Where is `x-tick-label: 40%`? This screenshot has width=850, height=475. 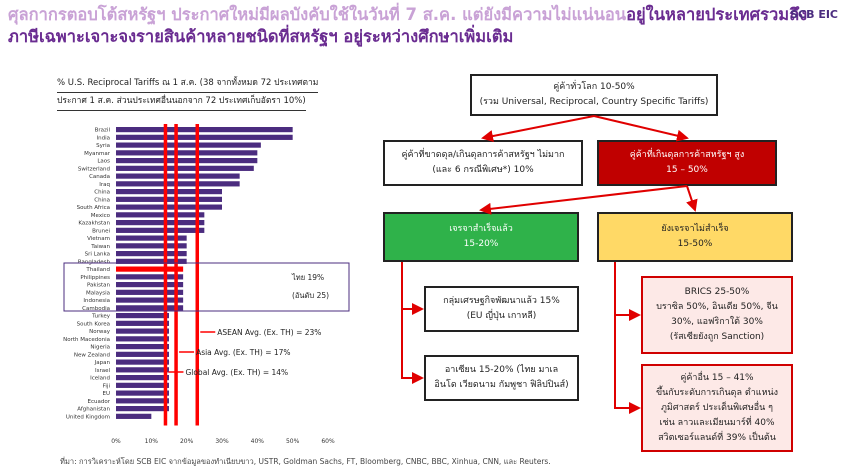
x-tick-label: 40% is located at coordinates (258, 441).